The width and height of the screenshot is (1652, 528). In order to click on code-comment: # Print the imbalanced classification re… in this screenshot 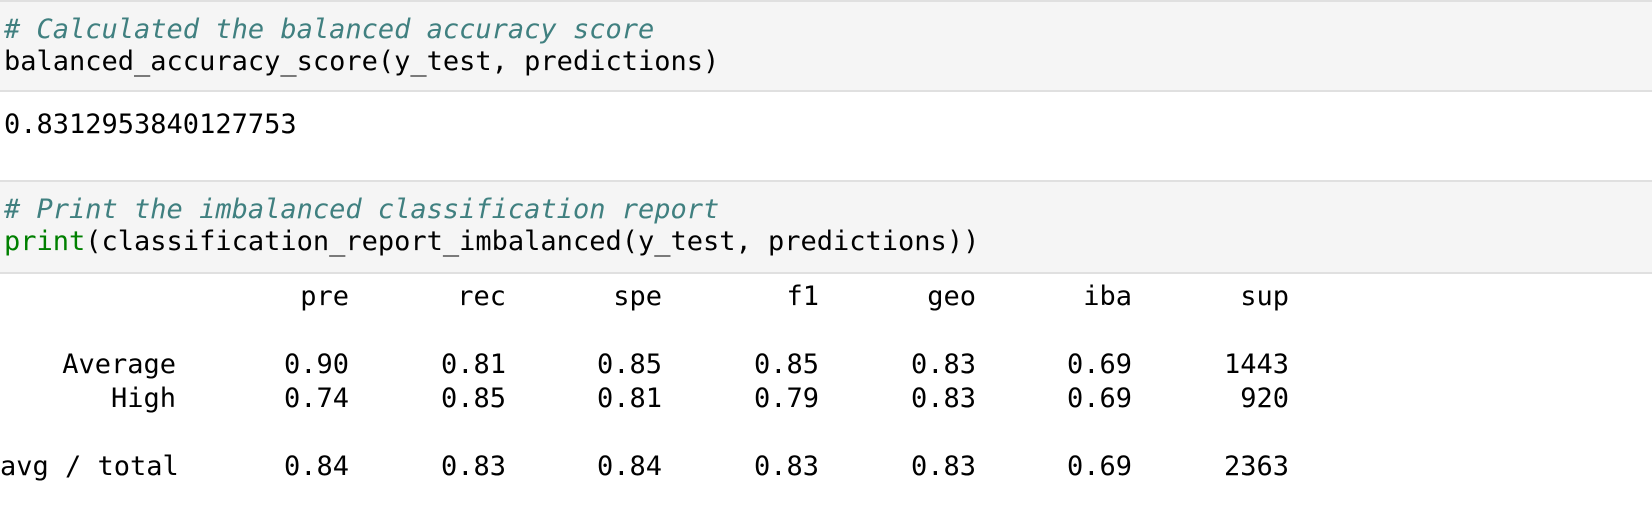, I will do `click(362, 209)`.